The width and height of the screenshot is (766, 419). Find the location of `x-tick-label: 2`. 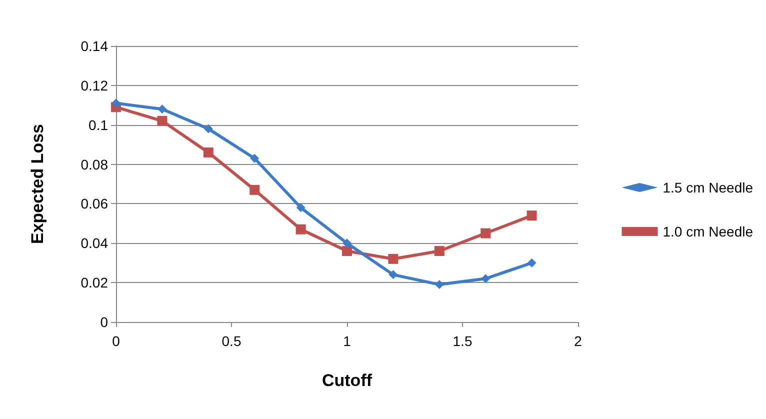

x-tick-label: 2 is located at coordinates (578, 341).